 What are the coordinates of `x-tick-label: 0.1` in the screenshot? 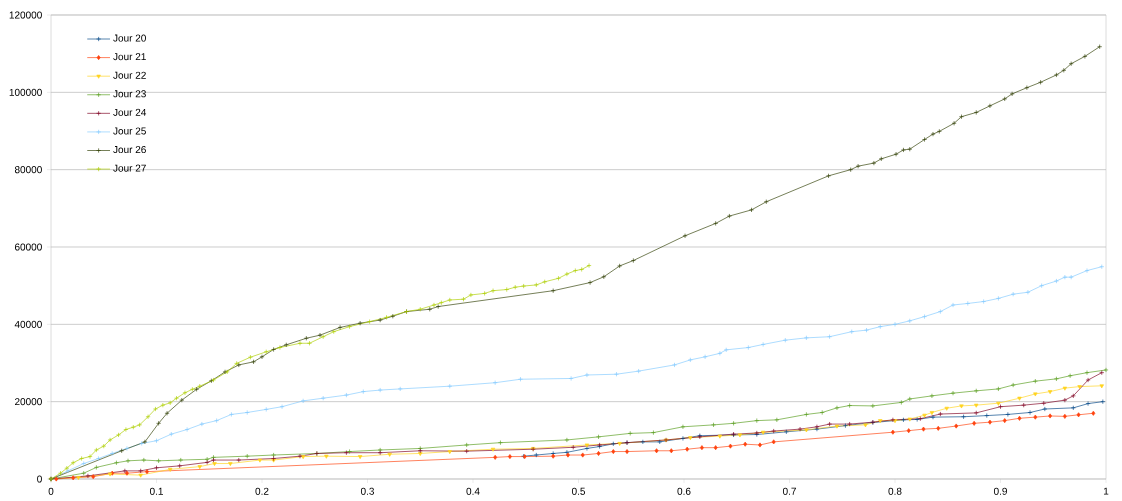 It's located at (156, 491).